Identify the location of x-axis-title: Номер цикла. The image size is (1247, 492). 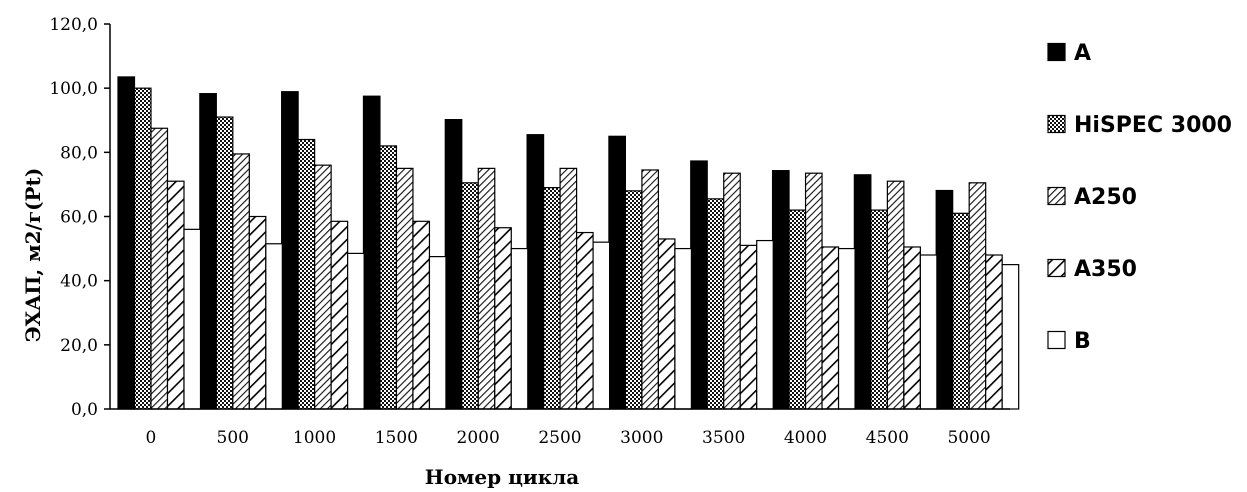
(502, 477).